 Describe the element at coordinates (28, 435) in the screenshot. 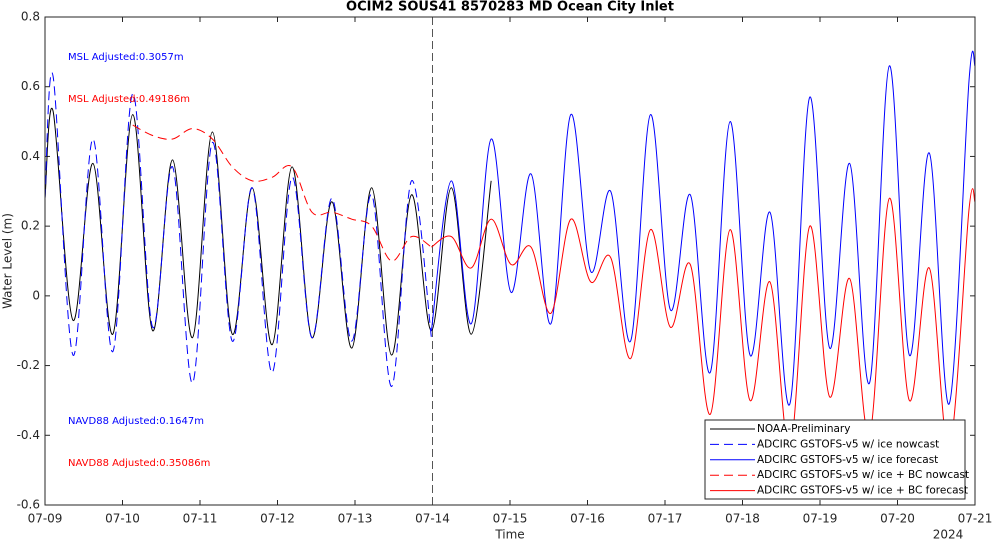

I see `y-tick-label: -0.4` at that location.